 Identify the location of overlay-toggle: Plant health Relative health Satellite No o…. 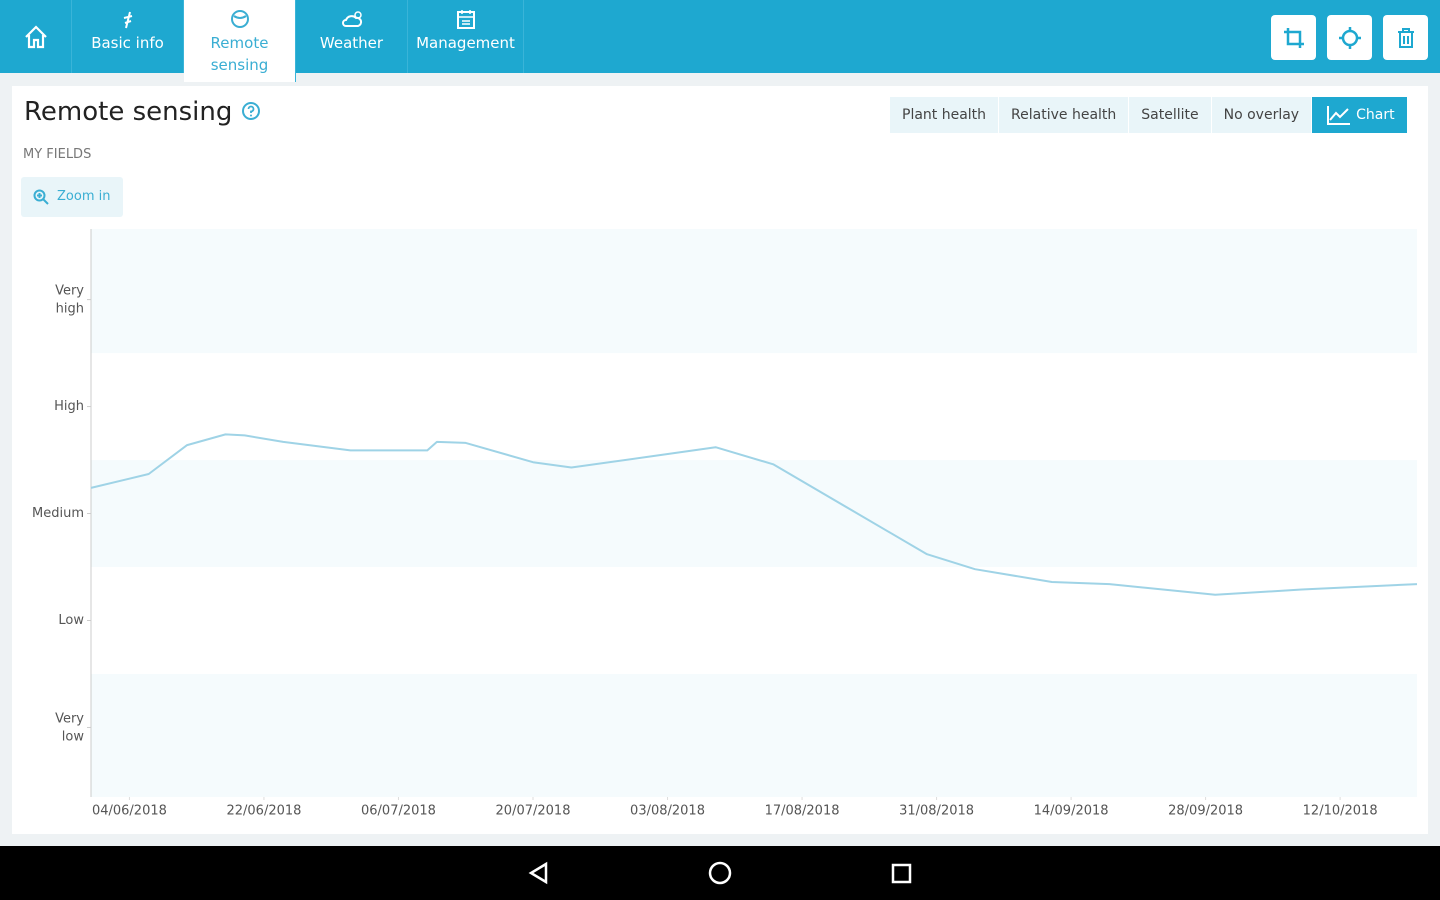
(1149, 115).